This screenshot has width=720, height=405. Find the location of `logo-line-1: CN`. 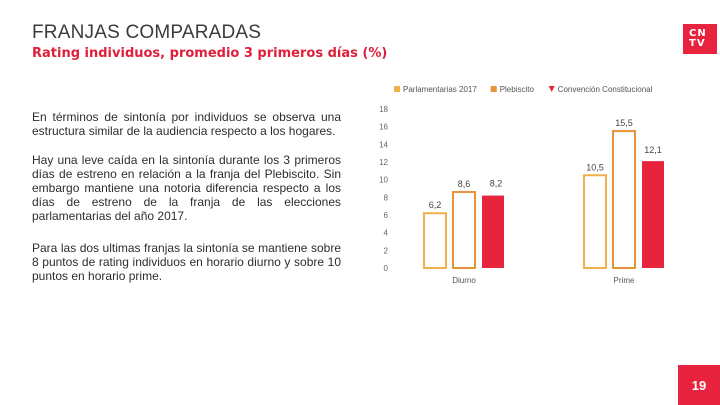

logo-line-1: CN is located at coordinates (698, 33).